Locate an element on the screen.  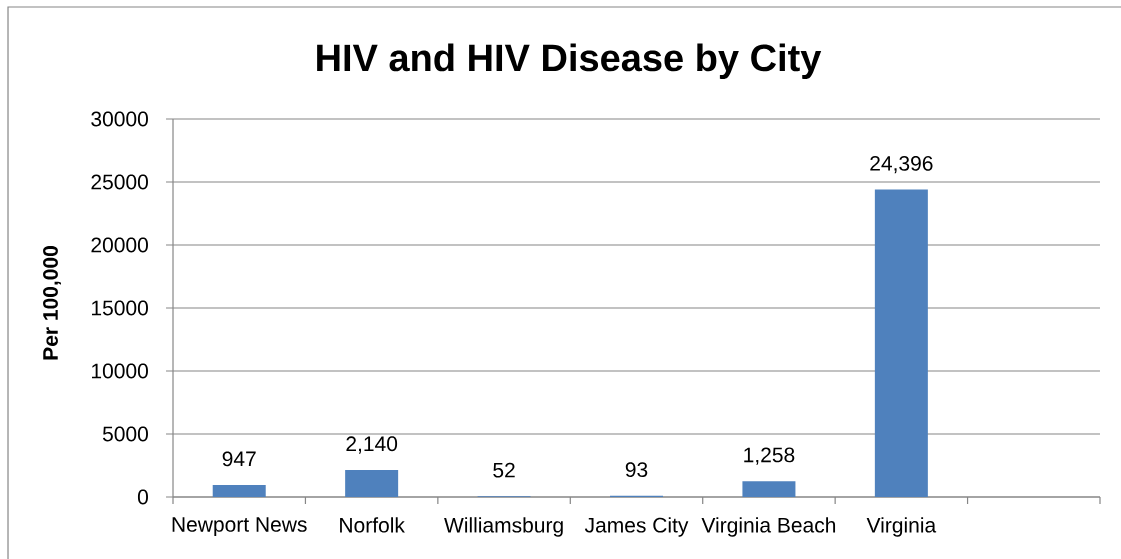
data-label: 2,140 is located at coordinates (372, 445).